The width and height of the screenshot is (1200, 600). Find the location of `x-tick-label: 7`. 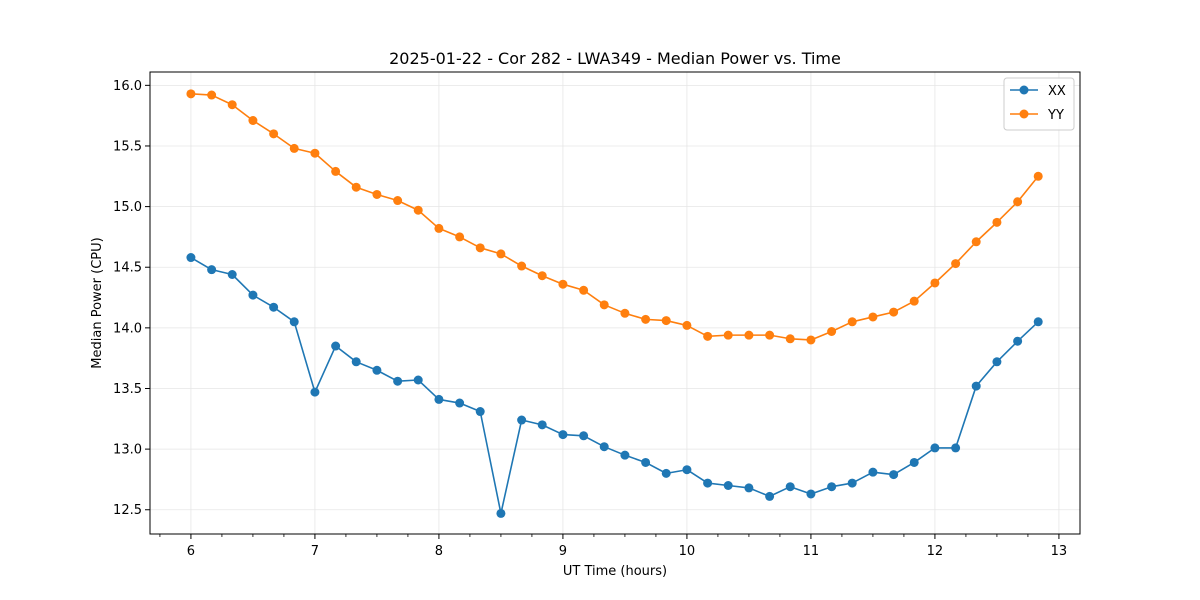

x-tick-label: 7 is located at coordinates (315, 551).